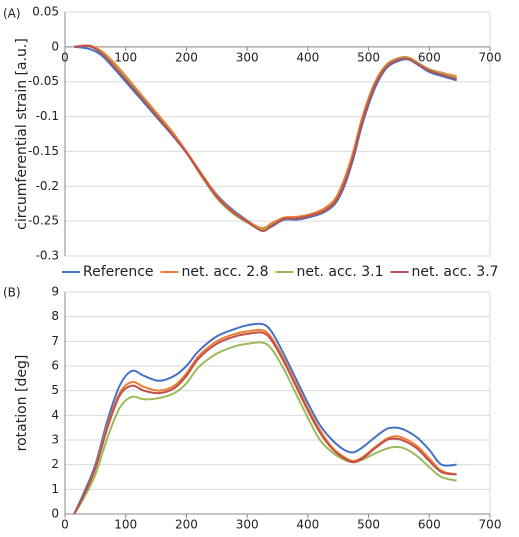 The width and height of the screenshot is (519, 537). Describe the element at coordinates (55, 316) in the screenshot. I see `y-tick-label: 8` at that location.